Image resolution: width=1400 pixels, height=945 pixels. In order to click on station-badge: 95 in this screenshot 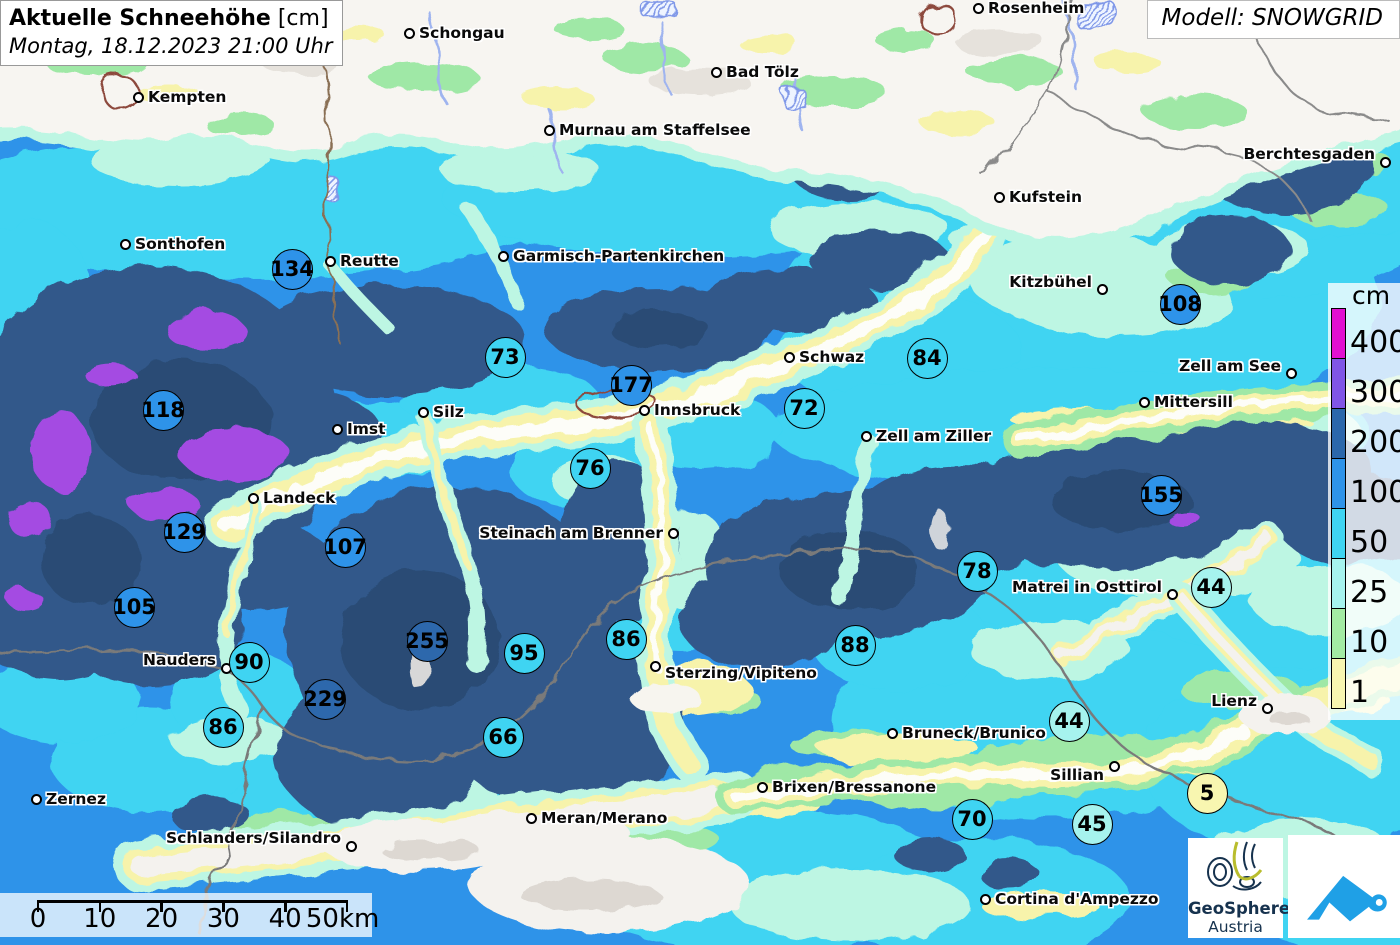, I will do `click(524, 653)`.